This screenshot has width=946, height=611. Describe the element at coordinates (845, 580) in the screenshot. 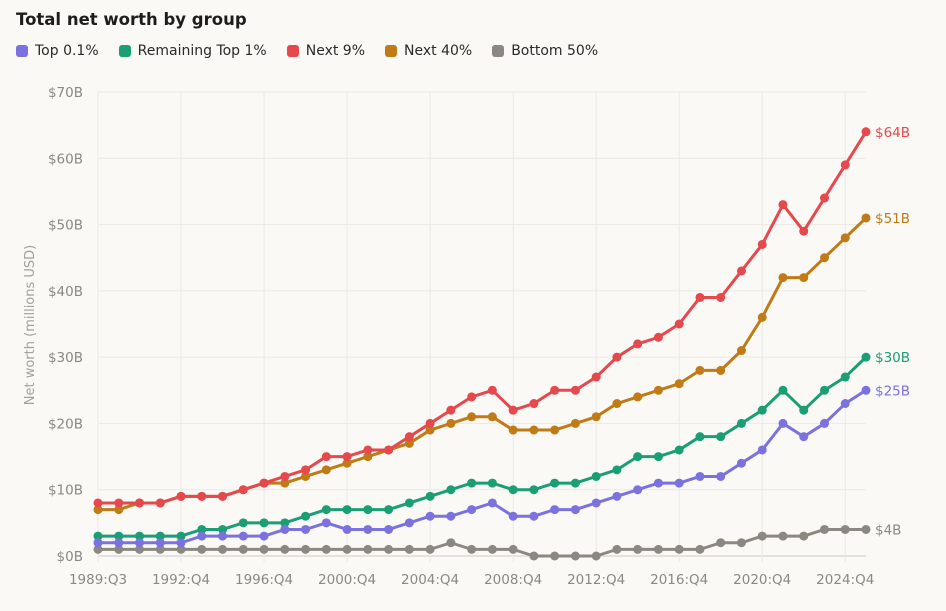

I see `x-tick-label: 2024:Q4` at that location.